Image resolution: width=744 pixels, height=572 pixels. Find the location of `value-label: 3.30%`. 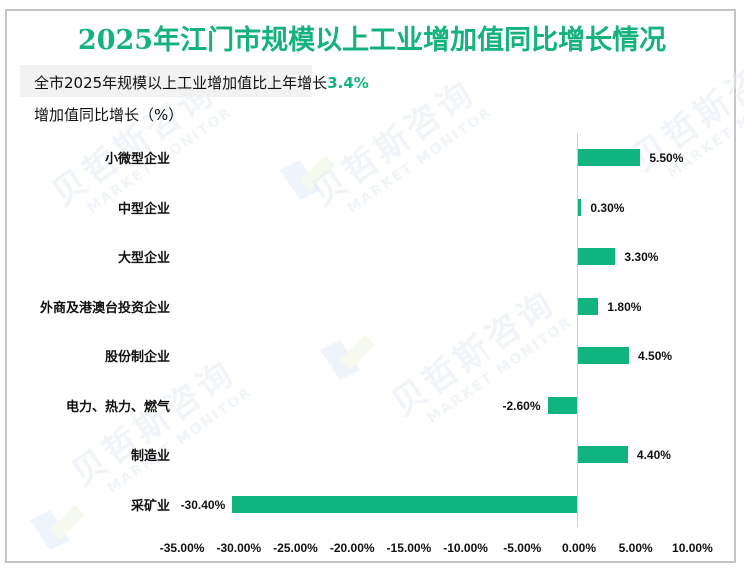

value-label: 3.30% is located at coordinates (641, 257).